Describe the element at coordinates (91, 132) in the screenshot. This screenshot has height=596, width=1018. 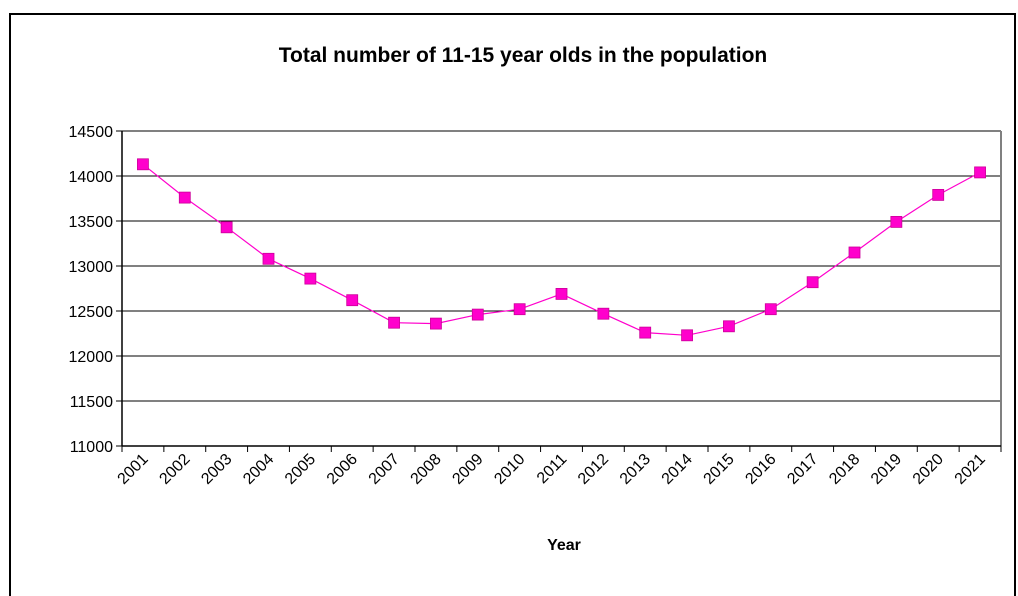
I see `y-tick-label: 14500` at that location.